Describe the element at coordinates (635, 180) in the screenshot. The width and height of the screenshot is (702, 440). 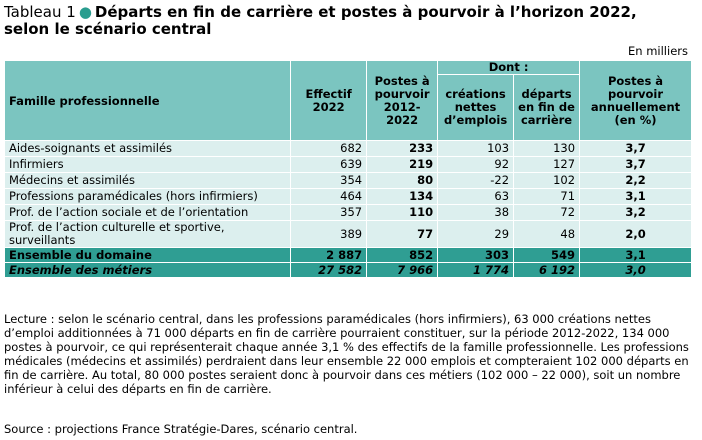
I see `row-annuel: 2,2` at that location.